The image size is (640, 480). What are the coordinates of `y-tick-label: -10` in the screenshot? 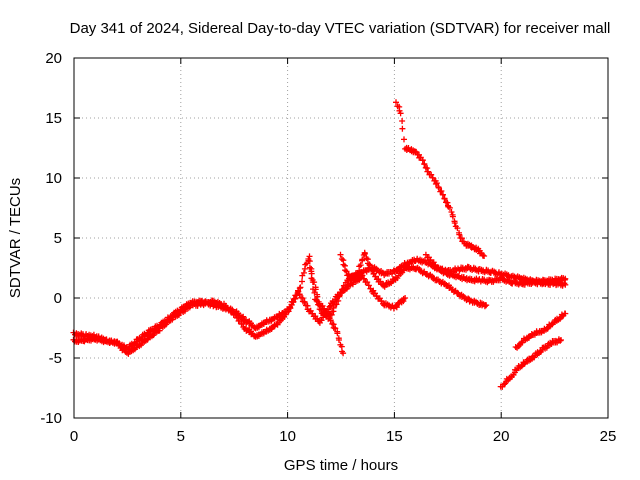 It's located at (51, 418).